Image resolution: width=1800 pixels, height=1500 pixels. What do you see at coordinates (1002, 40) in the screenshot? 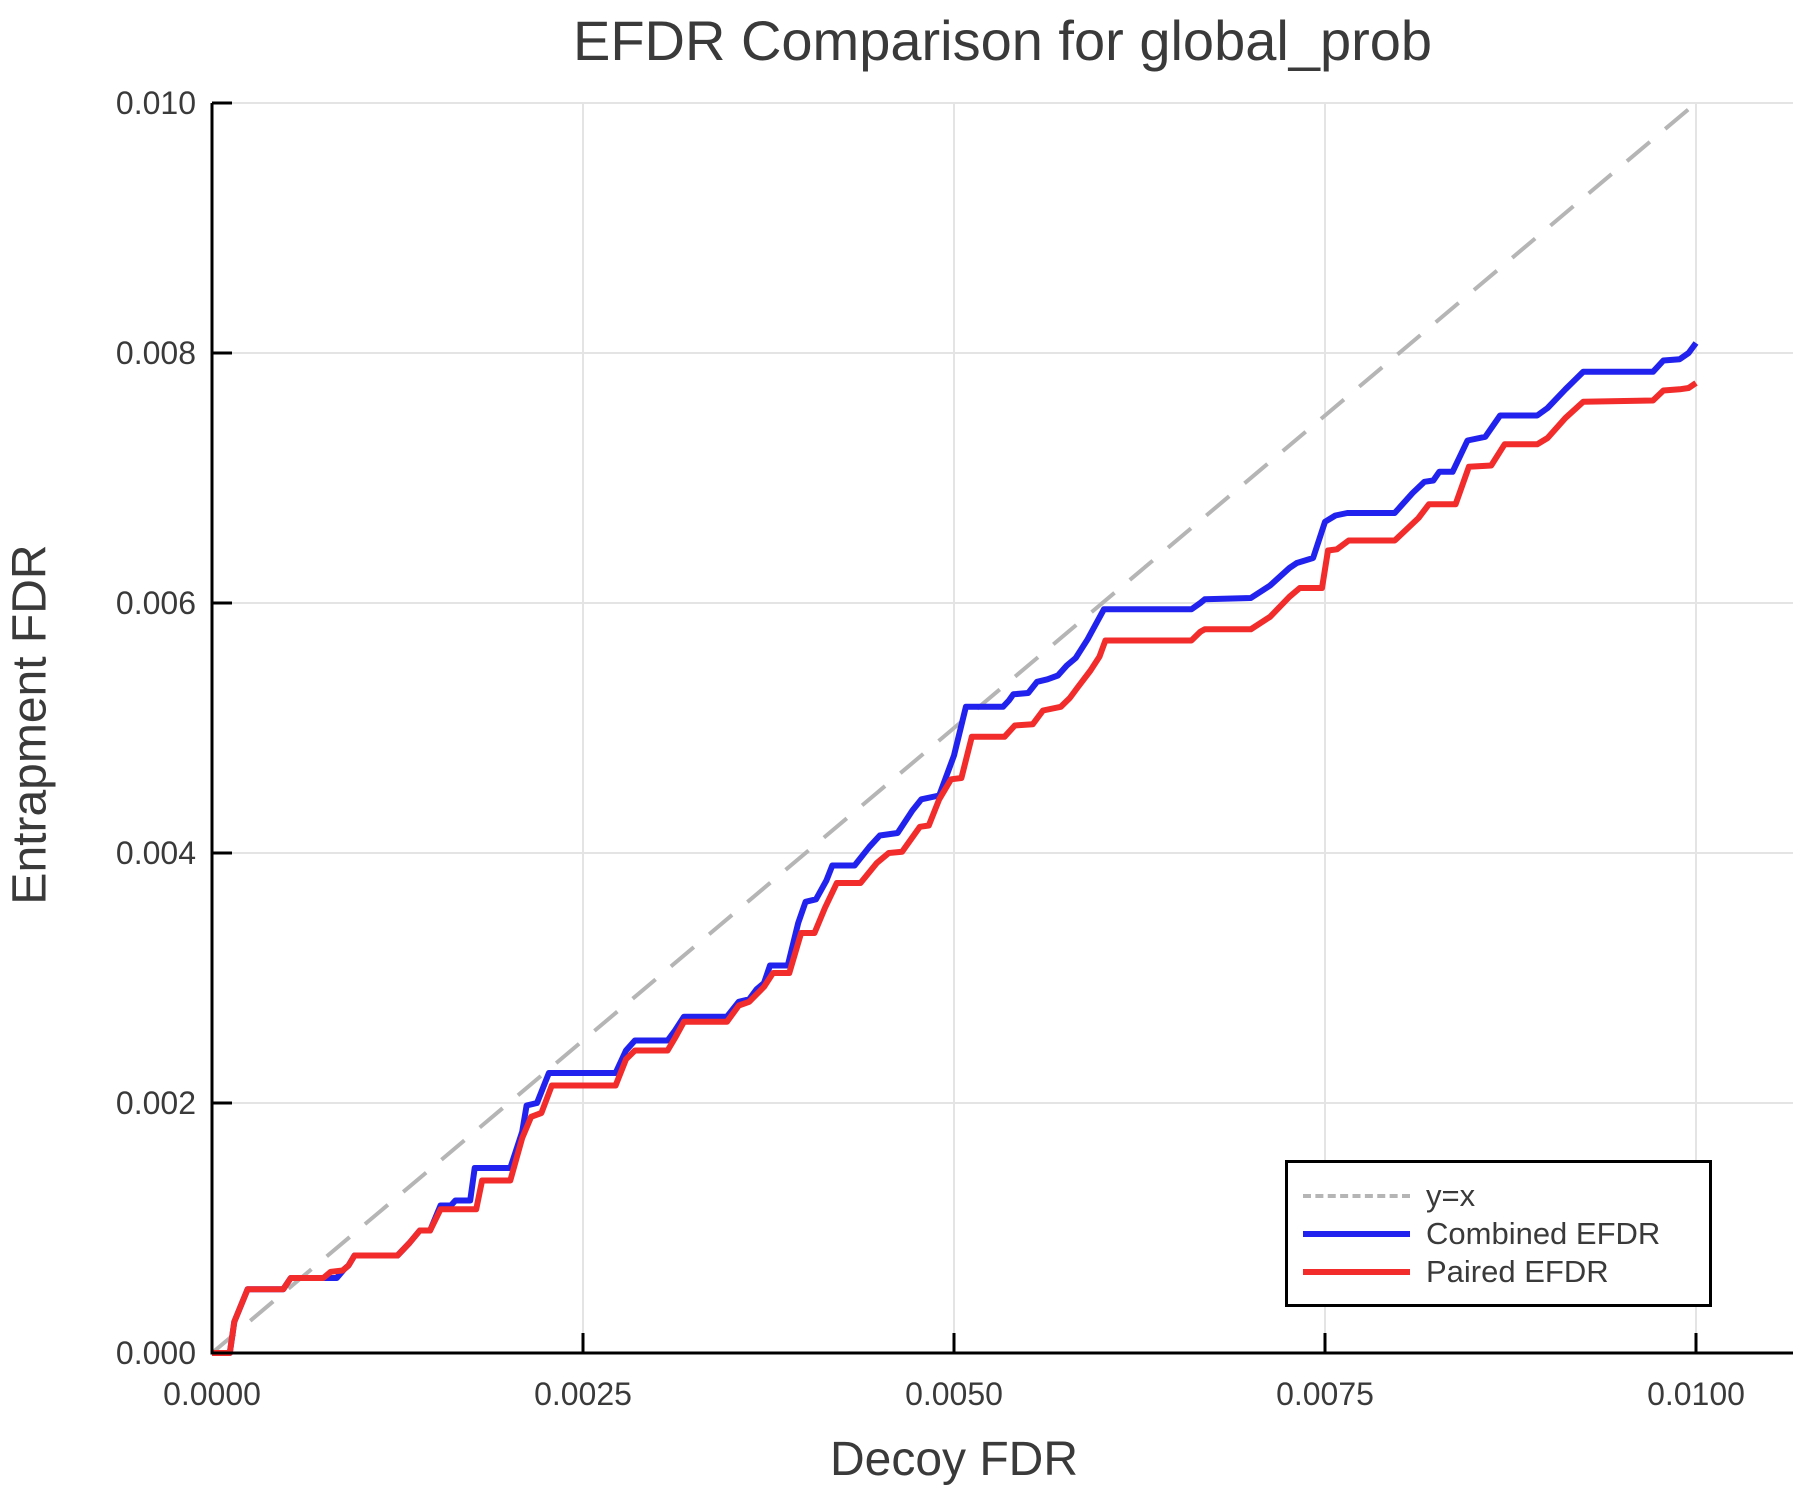
I see `chart-title: EFDR Comparison for global_prob` at bounding box center [1002, 40].